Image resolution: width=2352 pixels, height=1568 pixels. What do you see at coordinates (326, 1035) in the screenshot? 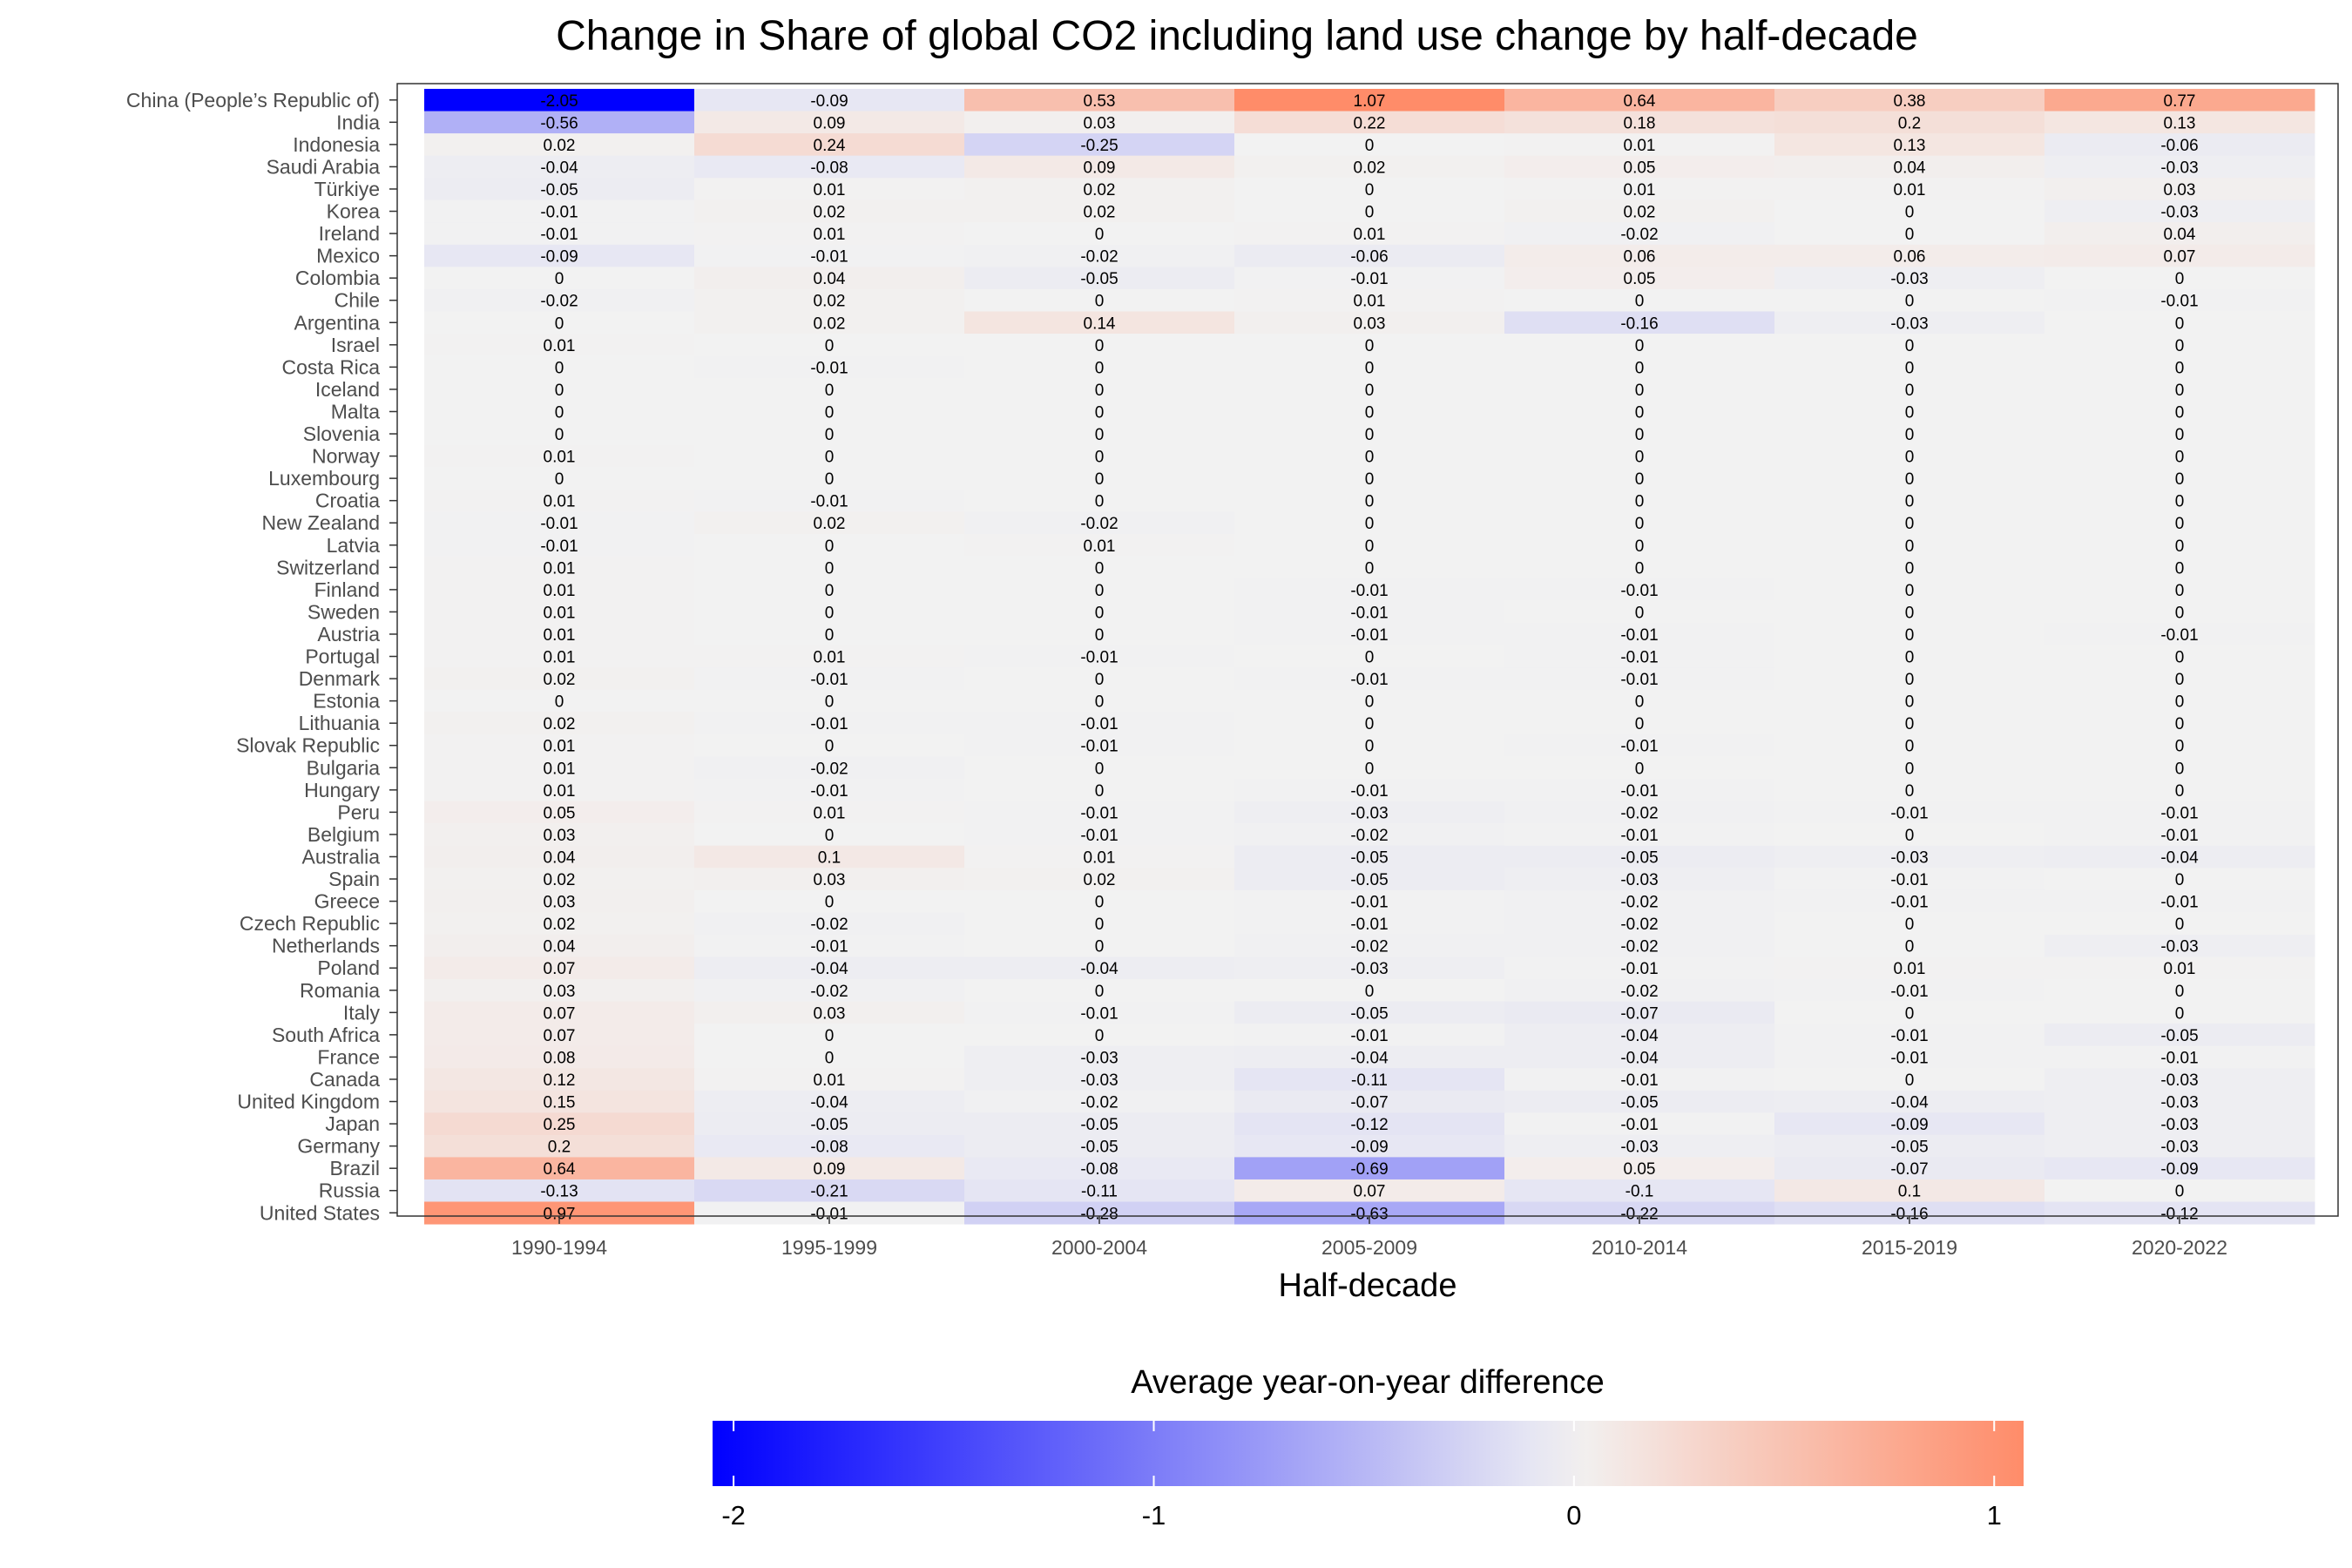
I see `y-tick-label: South Africa` at bounding box center [326, 1035].